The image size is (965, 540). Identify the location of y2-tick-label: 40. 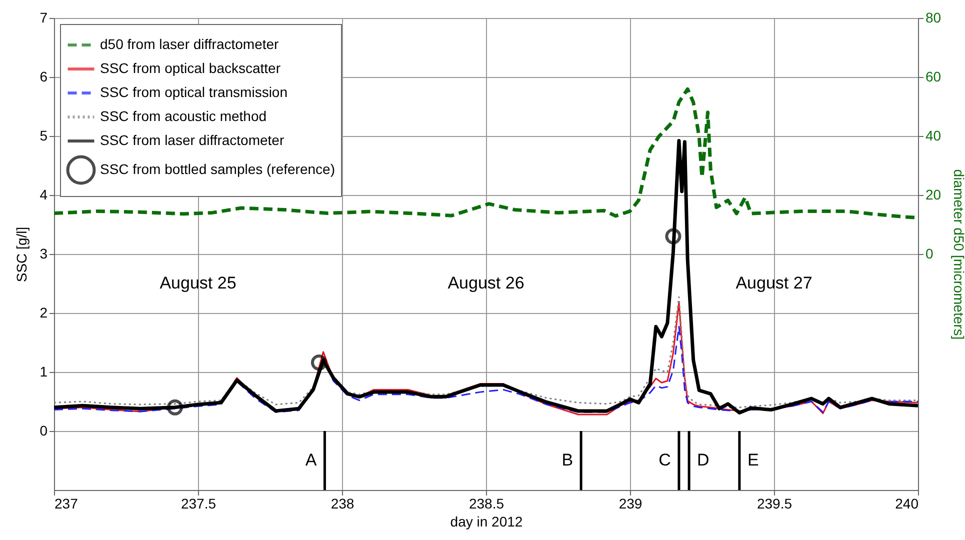
(934, 136).